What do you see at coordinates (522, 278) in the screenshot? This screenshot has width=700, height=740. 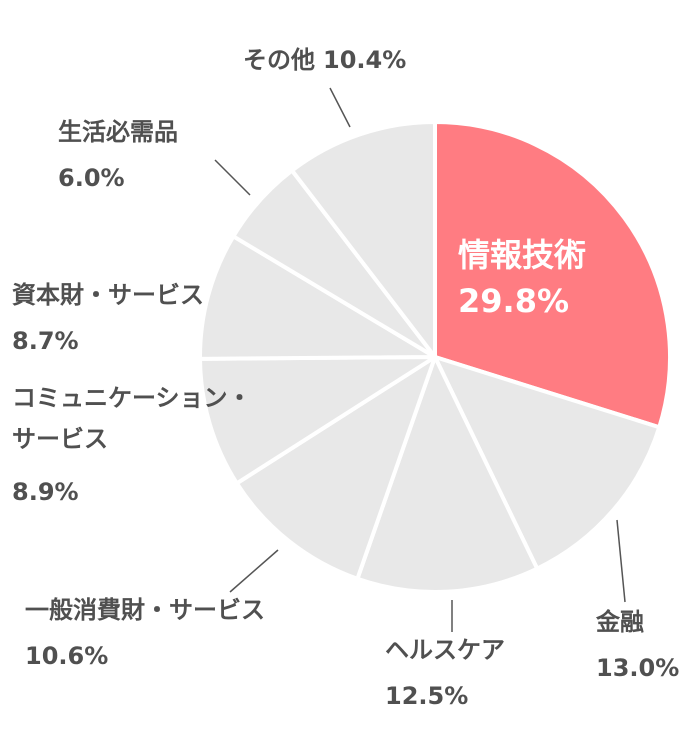 I see `slice-label: 情報技術 29.8%` at bounding box center [522, 278].